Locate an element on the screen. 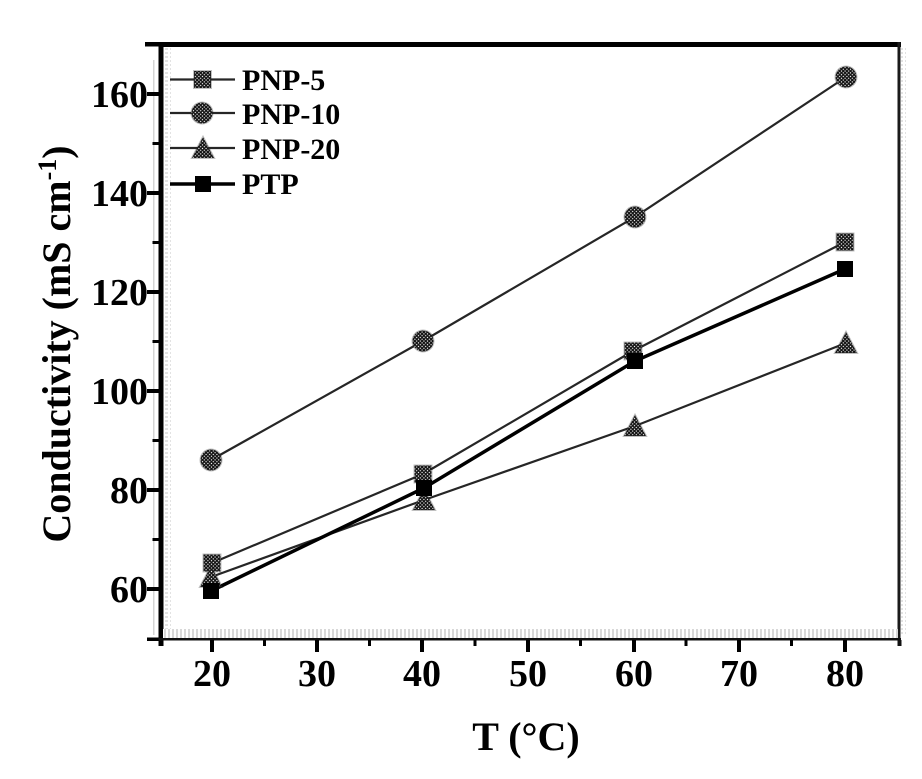 This screenshot has height=779, width=922. svg-text: PNP-5 is located at coordinates (283, 80).